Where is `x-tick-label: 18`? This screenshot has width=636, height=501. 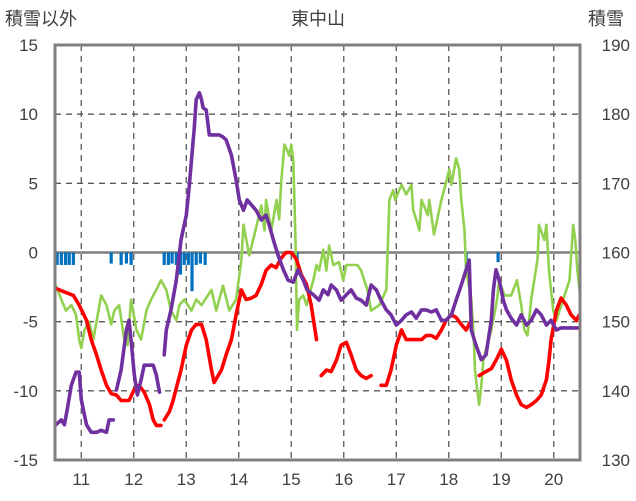
x-tick-label: 18 is located at coordinates (448, 479).